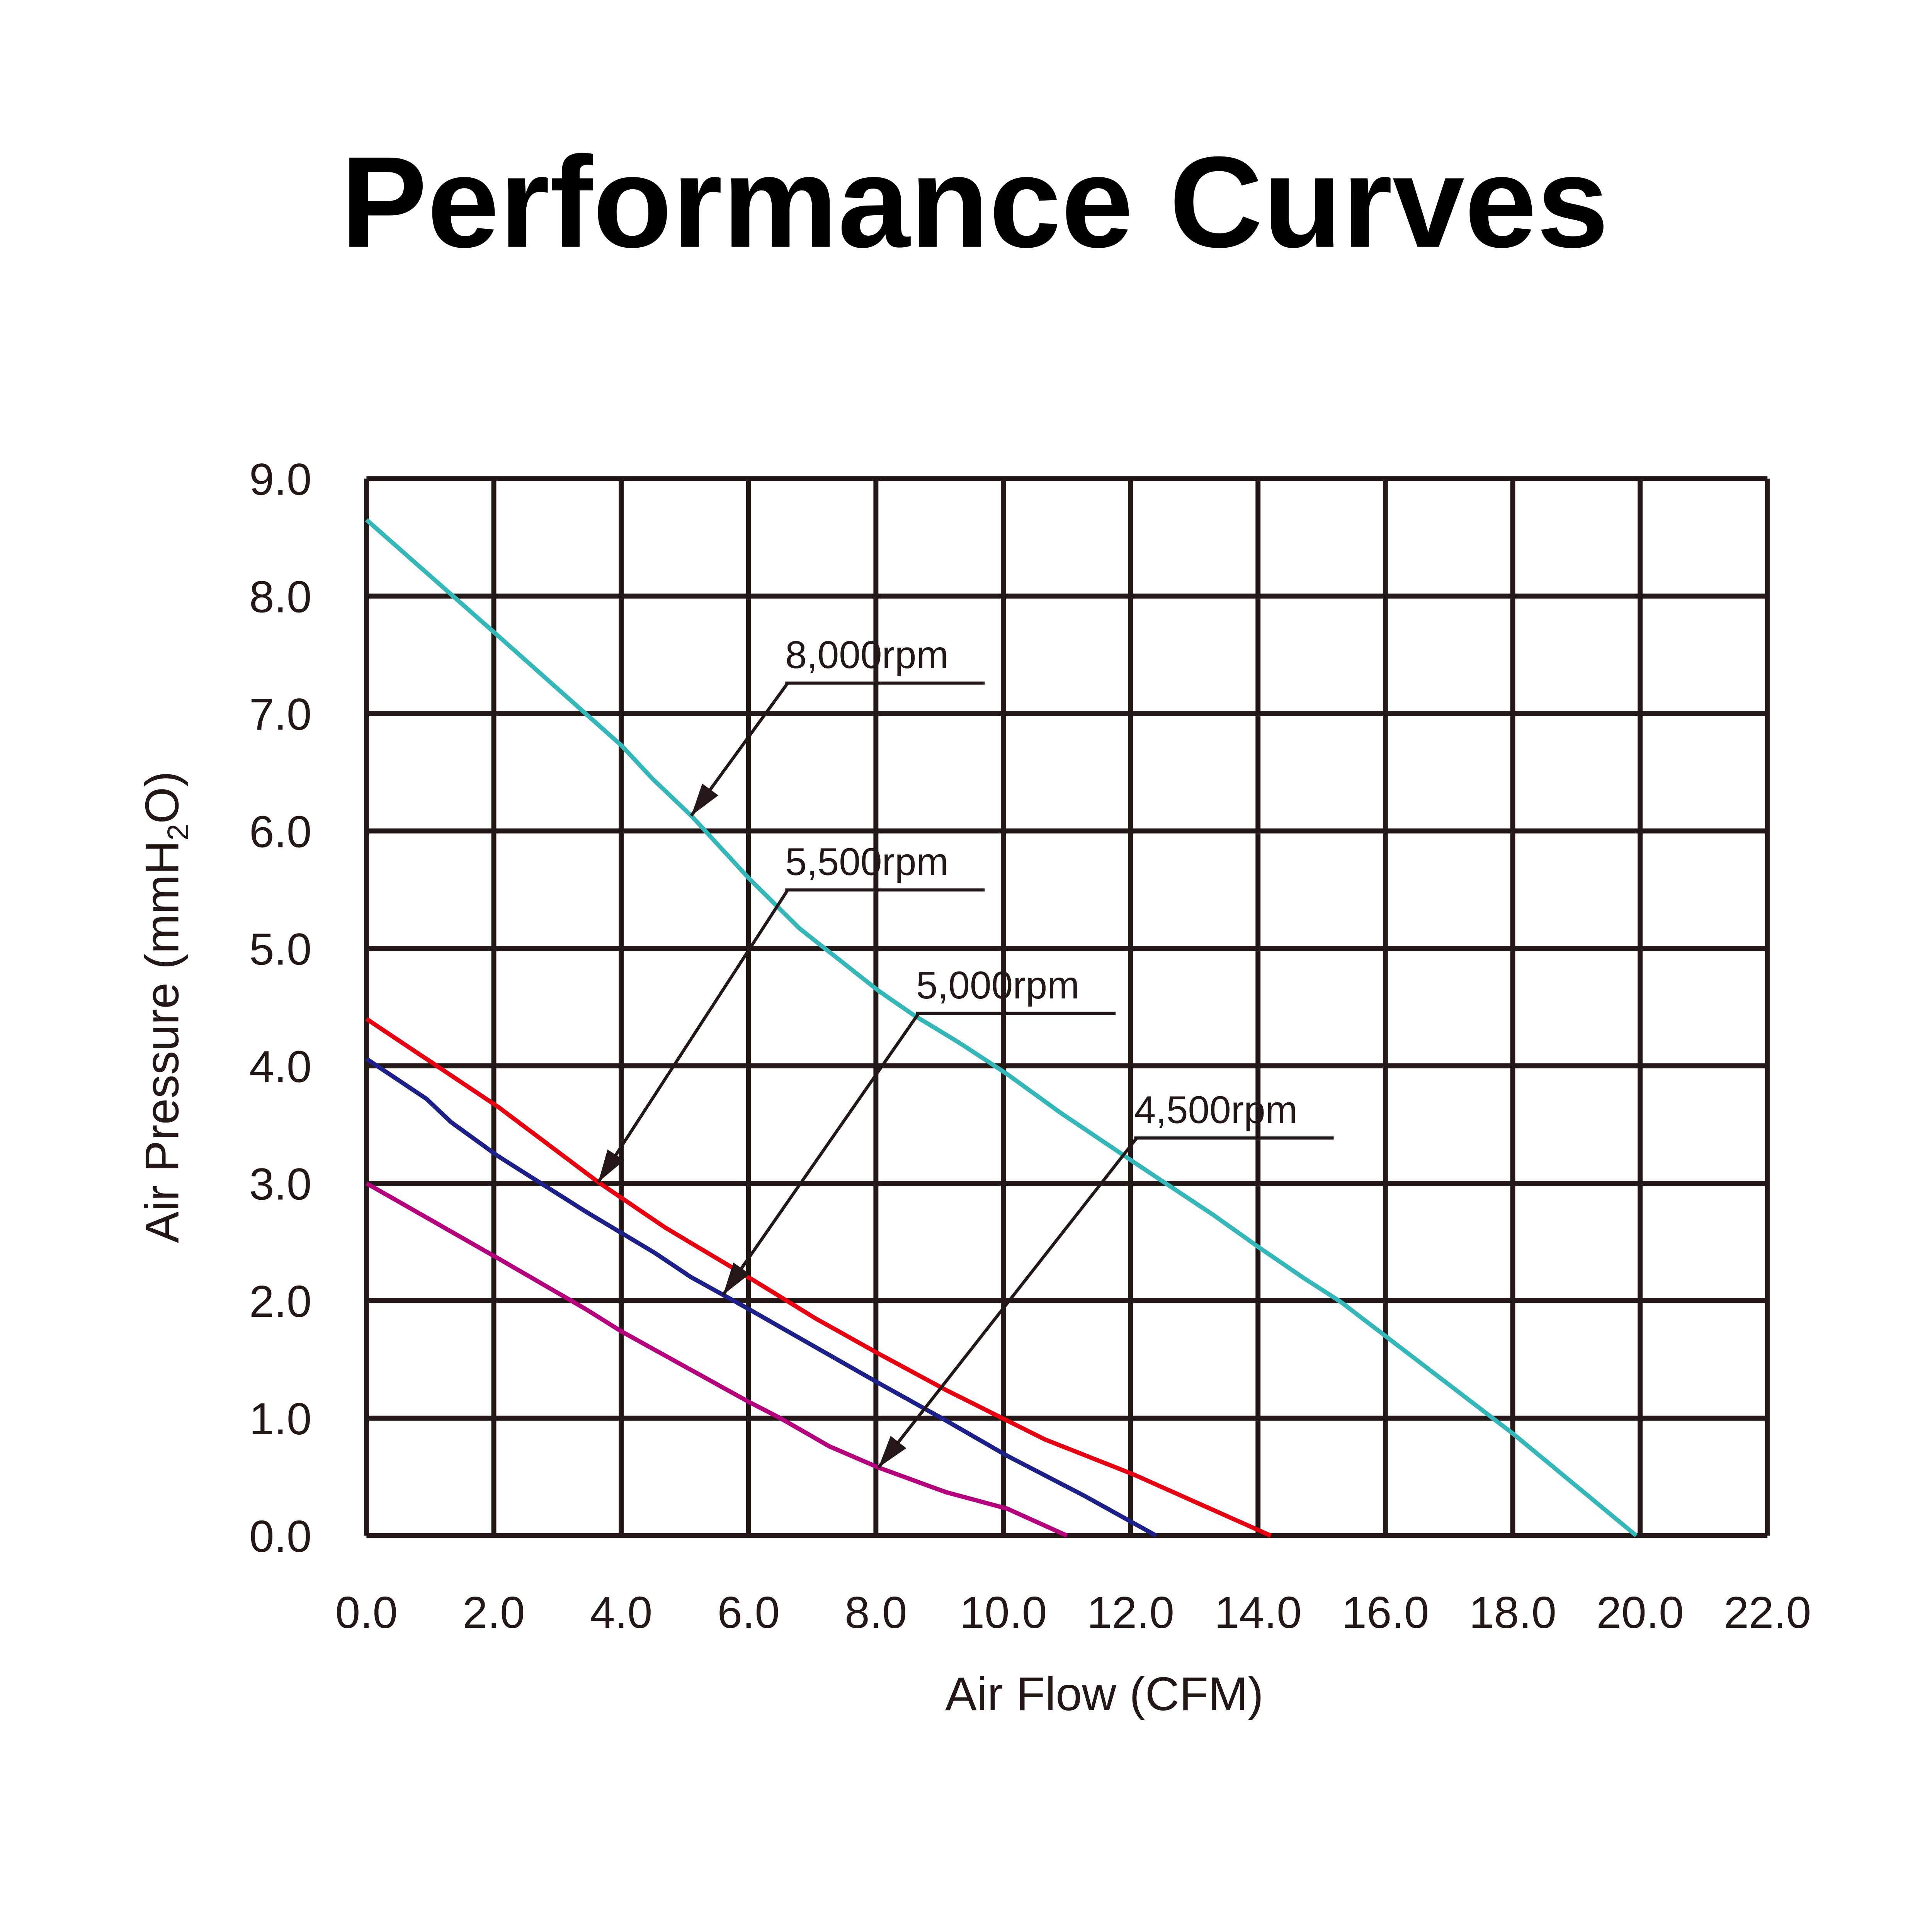 The height and width of the screenshot is (1932, 1932). Describe the element at coordinates (1258, 1613) in the screenshot. I see `x-tick-label: 14.0` at that location.